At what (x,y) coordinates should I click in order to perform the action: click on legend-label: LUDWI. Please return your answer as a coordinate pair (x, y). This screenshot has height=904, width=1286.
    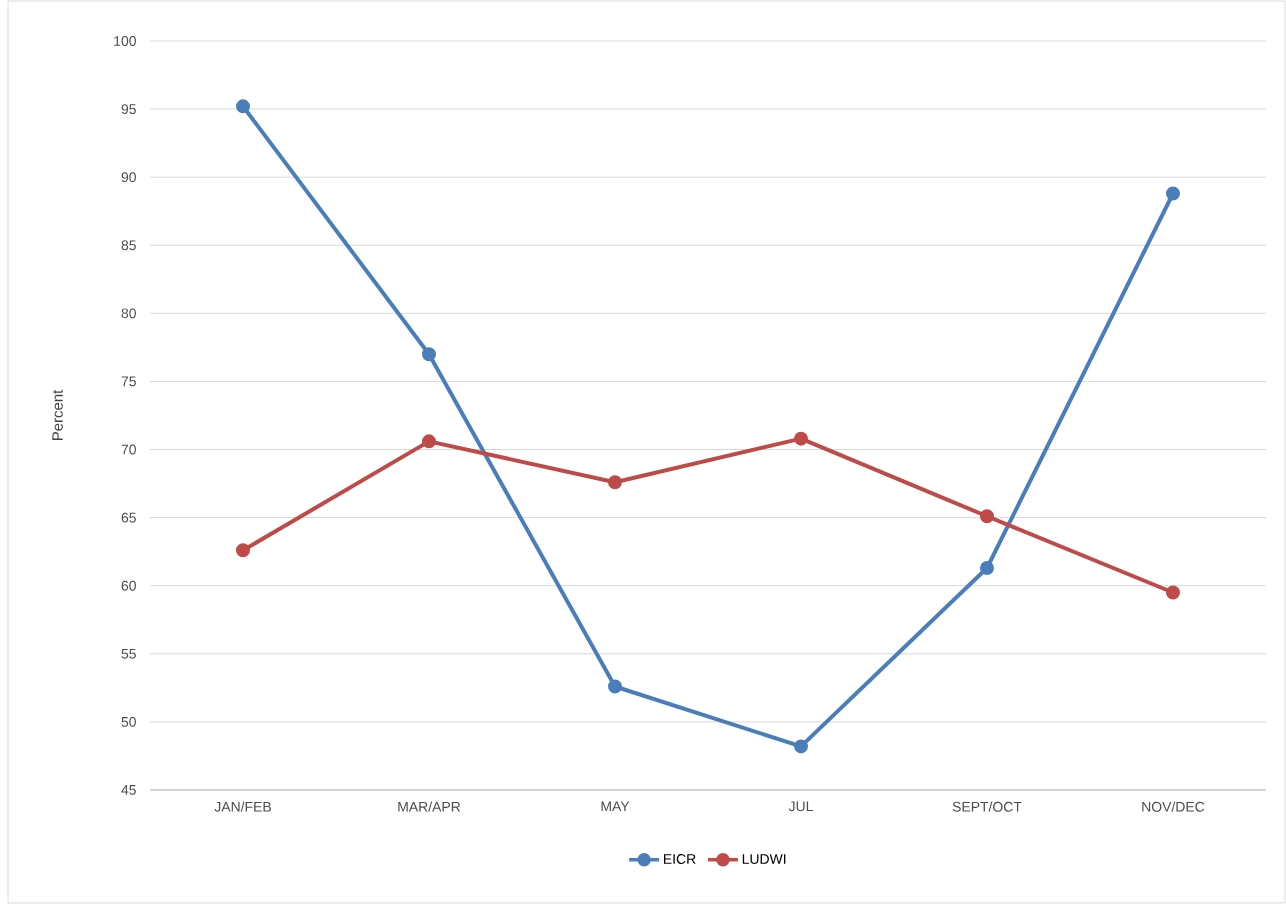
    Looking at the image, I should click on (764, 859).